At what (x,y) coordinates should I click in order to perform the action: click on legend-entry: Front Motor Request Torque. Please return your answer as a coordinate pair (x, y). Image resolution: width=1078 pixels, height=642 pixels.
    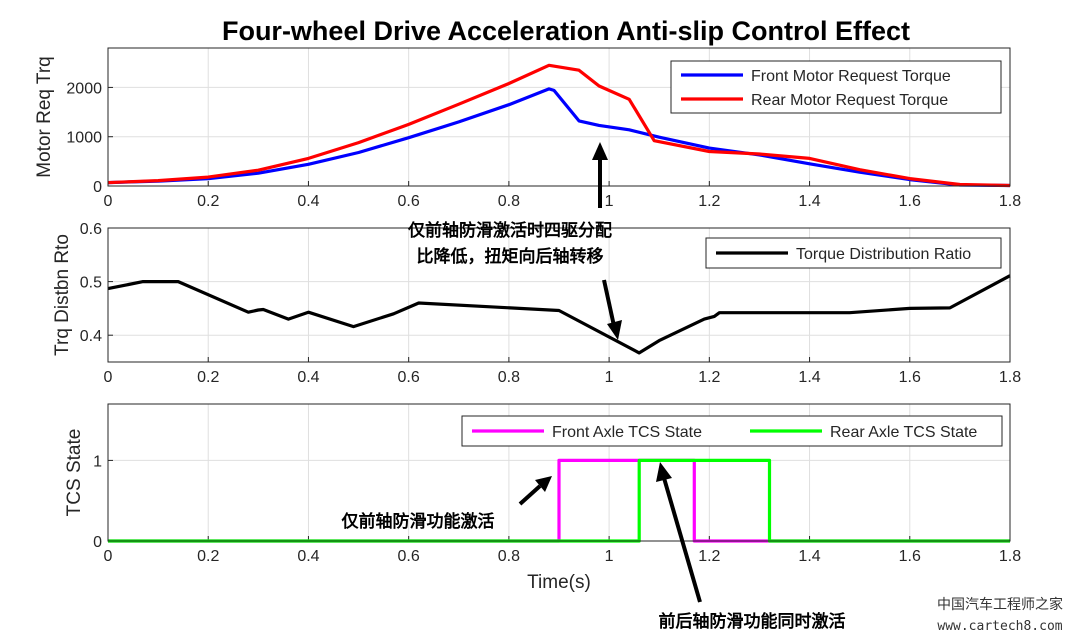
    Looking at the image, I should click on (851, 76).